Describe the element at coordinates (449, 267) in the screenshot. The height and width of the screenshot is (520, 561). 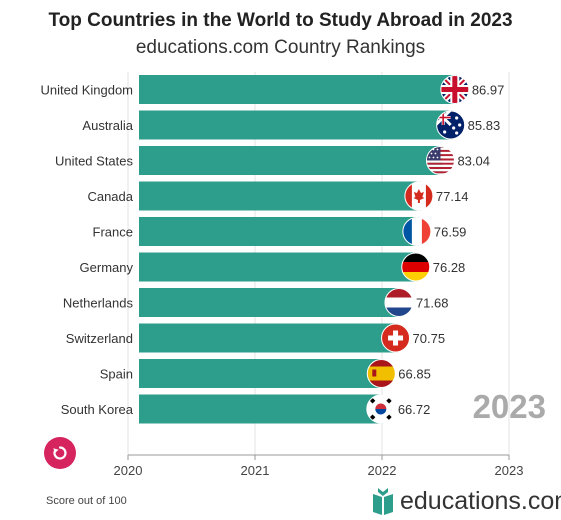
I see `value-label: 76.28` at that location.